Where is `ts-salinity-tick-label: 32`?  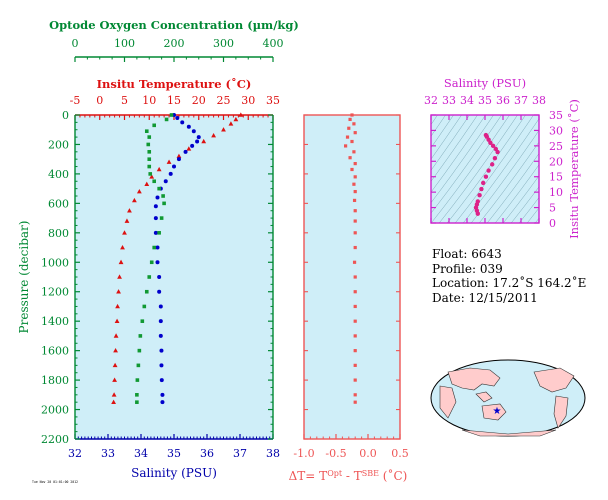 ts-salinity-tick-label: 32 is located at coordinates (431, 100).